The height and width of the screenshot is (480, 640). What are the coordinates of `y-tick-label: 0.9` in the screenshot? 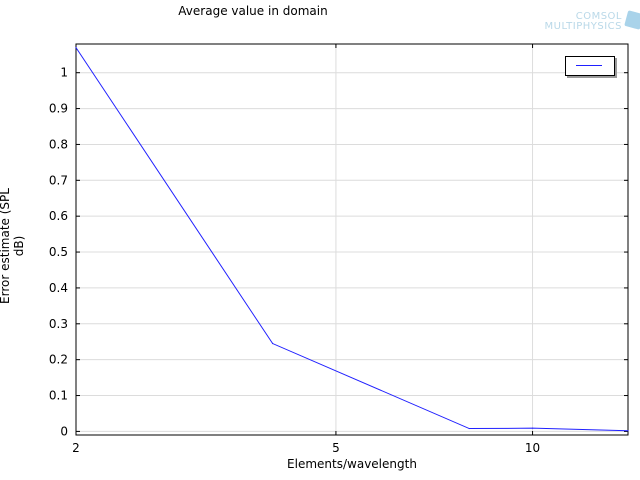 It's located at (58, 109).